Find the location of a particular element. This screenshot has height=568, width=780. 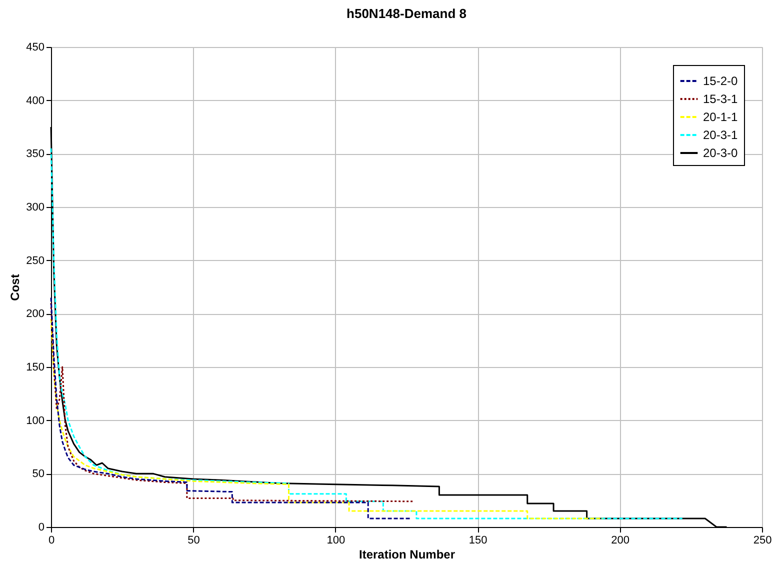

y-tick-label: 100 is located at coordinates (35, 420).